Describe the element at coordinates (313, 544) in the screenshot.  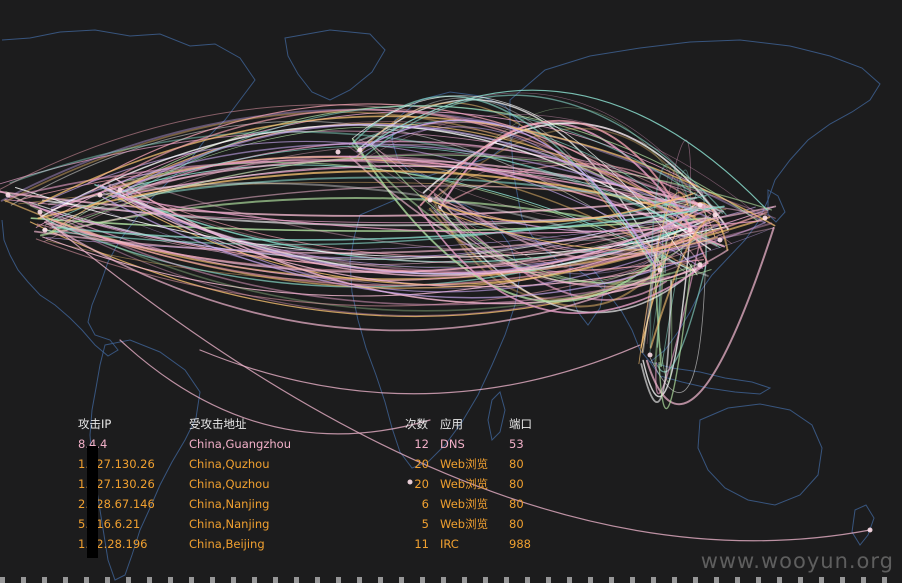
I see `table-row: 1.22.28.196 China,Beijing 11 IRC 988` at that location.